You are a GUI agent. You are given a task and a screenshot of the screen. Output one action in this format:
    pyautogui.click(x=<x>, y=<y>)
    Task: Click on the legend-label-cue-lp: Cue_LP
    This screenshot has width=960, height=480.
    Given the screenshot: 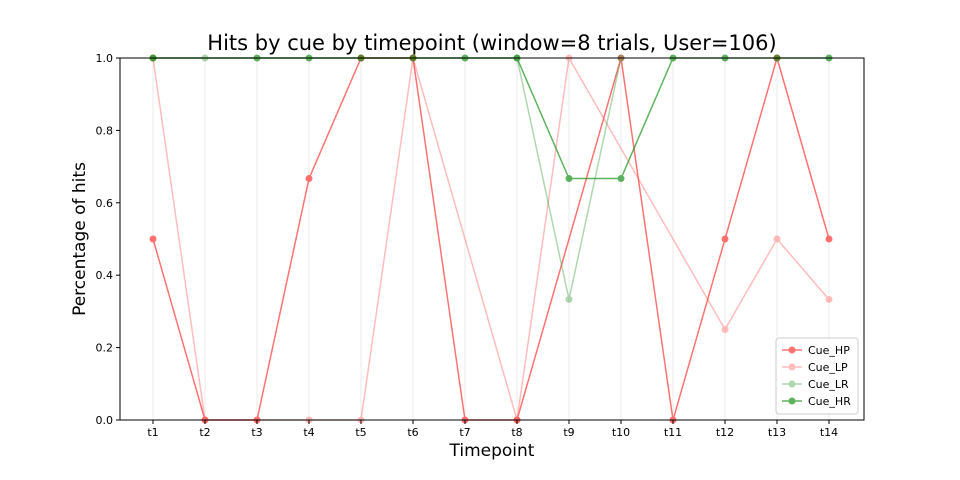 What is the action you would take?
    pyautogui.click(x=828, y=367)
    